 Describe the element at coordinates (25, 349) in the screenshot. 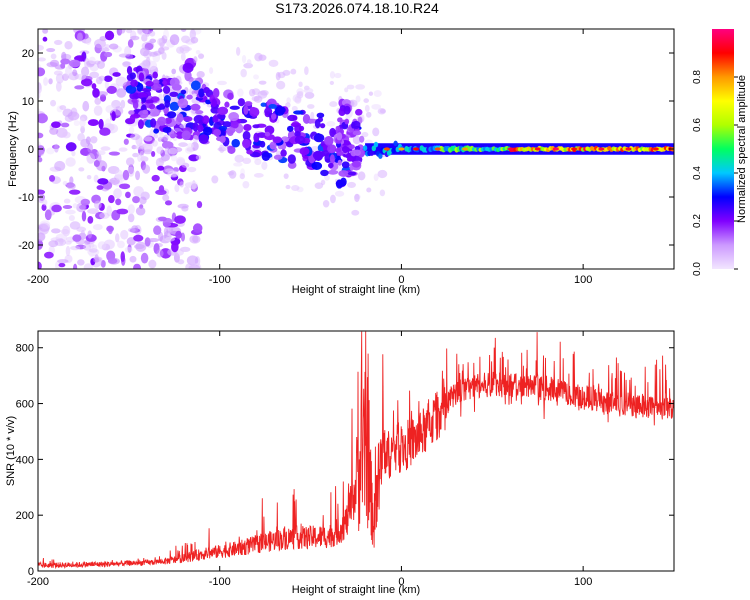

I see `snr-y-tick-label: 800` at that location.